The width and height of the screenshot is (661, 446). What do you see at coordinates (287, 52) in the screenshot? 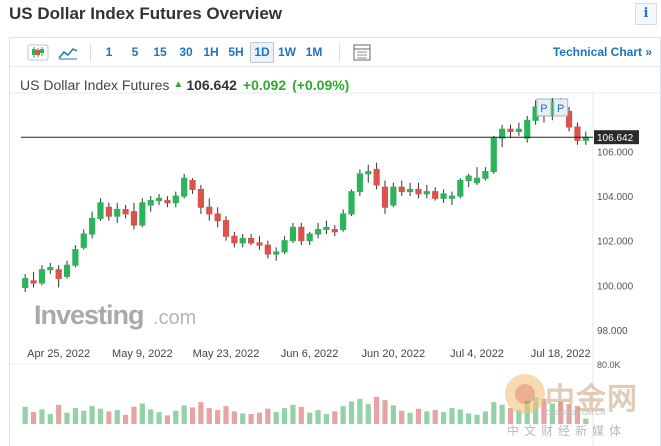
I see `period-1w: 1W` at bounding box center [287, 52].